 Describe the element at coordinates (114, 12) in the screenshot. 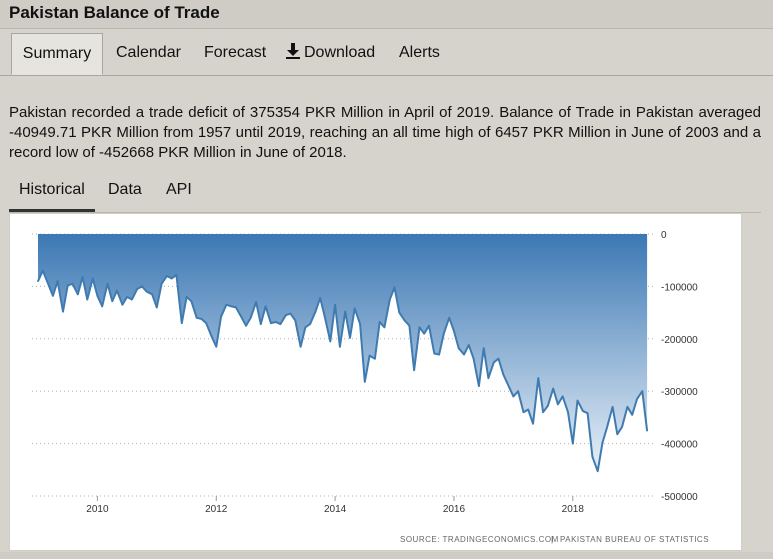

I see `page-title: Pakistan Balance of Trade` at that location.